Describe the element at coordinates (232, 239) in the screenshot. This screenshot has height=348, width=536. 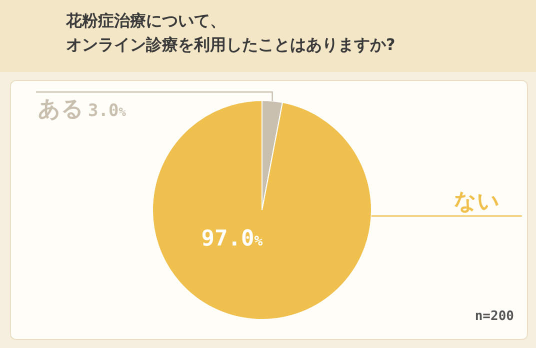
I see `data-label: 97.0%` at that location.